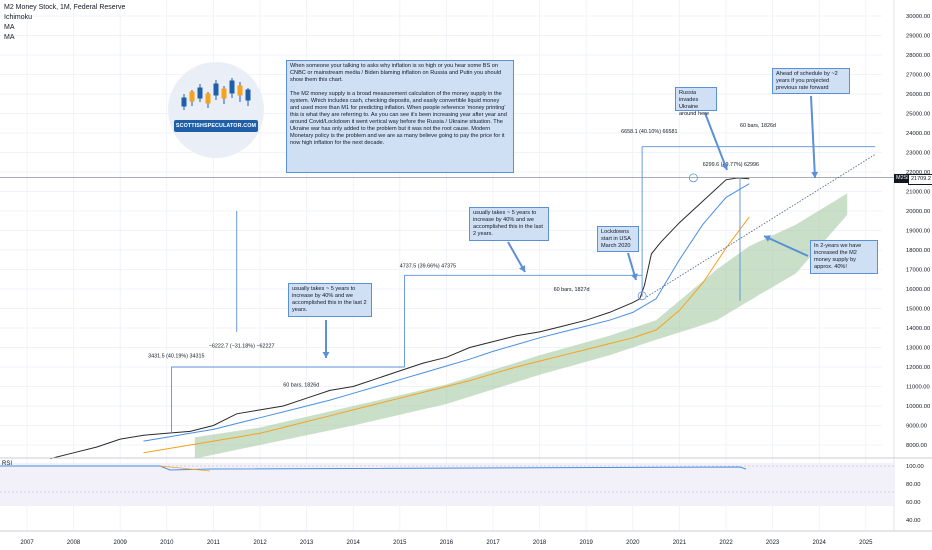  Describe the element at coordinates (916, 446) in the screenshot. I see `y-tick-label: 8000.00` at that location.